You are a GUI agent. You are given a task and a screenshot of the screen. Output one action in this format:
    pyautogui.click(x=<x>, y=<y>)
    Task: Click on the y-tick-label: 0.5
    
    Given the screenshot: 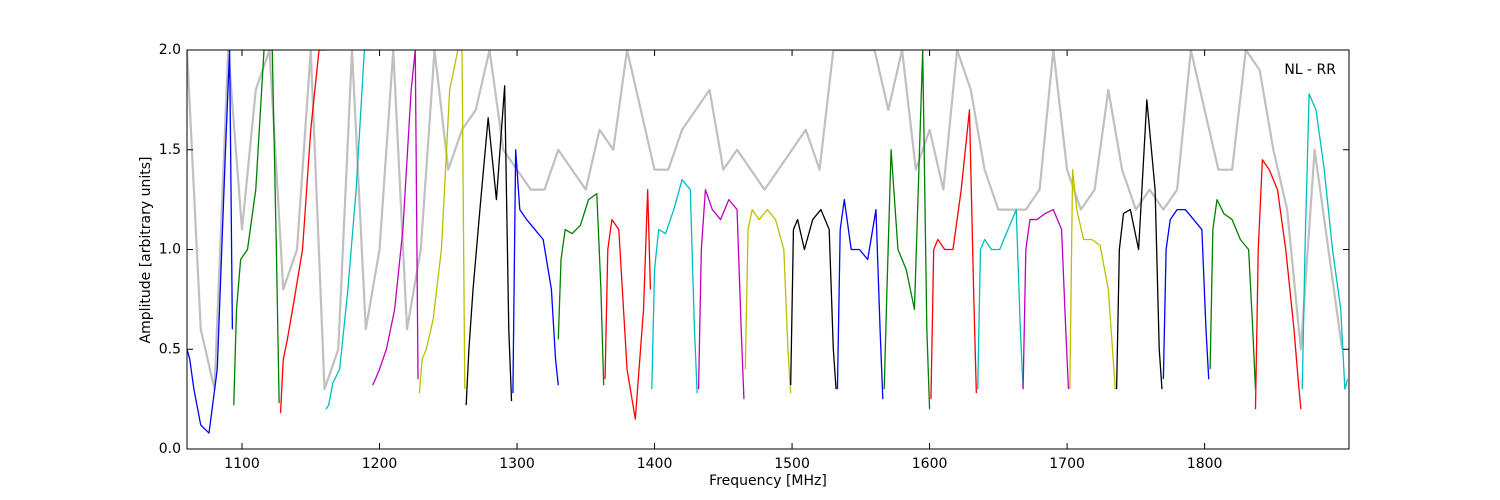 What is the action you would take?
    pyautogui.click(x=170, y=349)
    